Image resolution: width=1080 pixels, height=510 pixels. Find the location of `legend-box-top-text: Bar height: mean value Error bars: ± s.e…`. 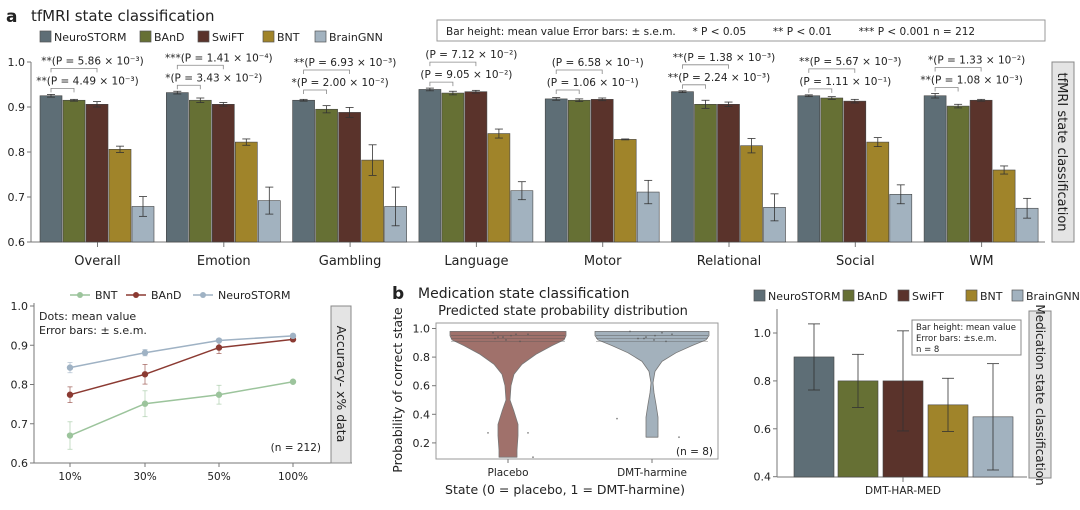

legend-box-top-text: Bar height: mean value Error bars: ± s.e… is located at coordinates (710, 32).